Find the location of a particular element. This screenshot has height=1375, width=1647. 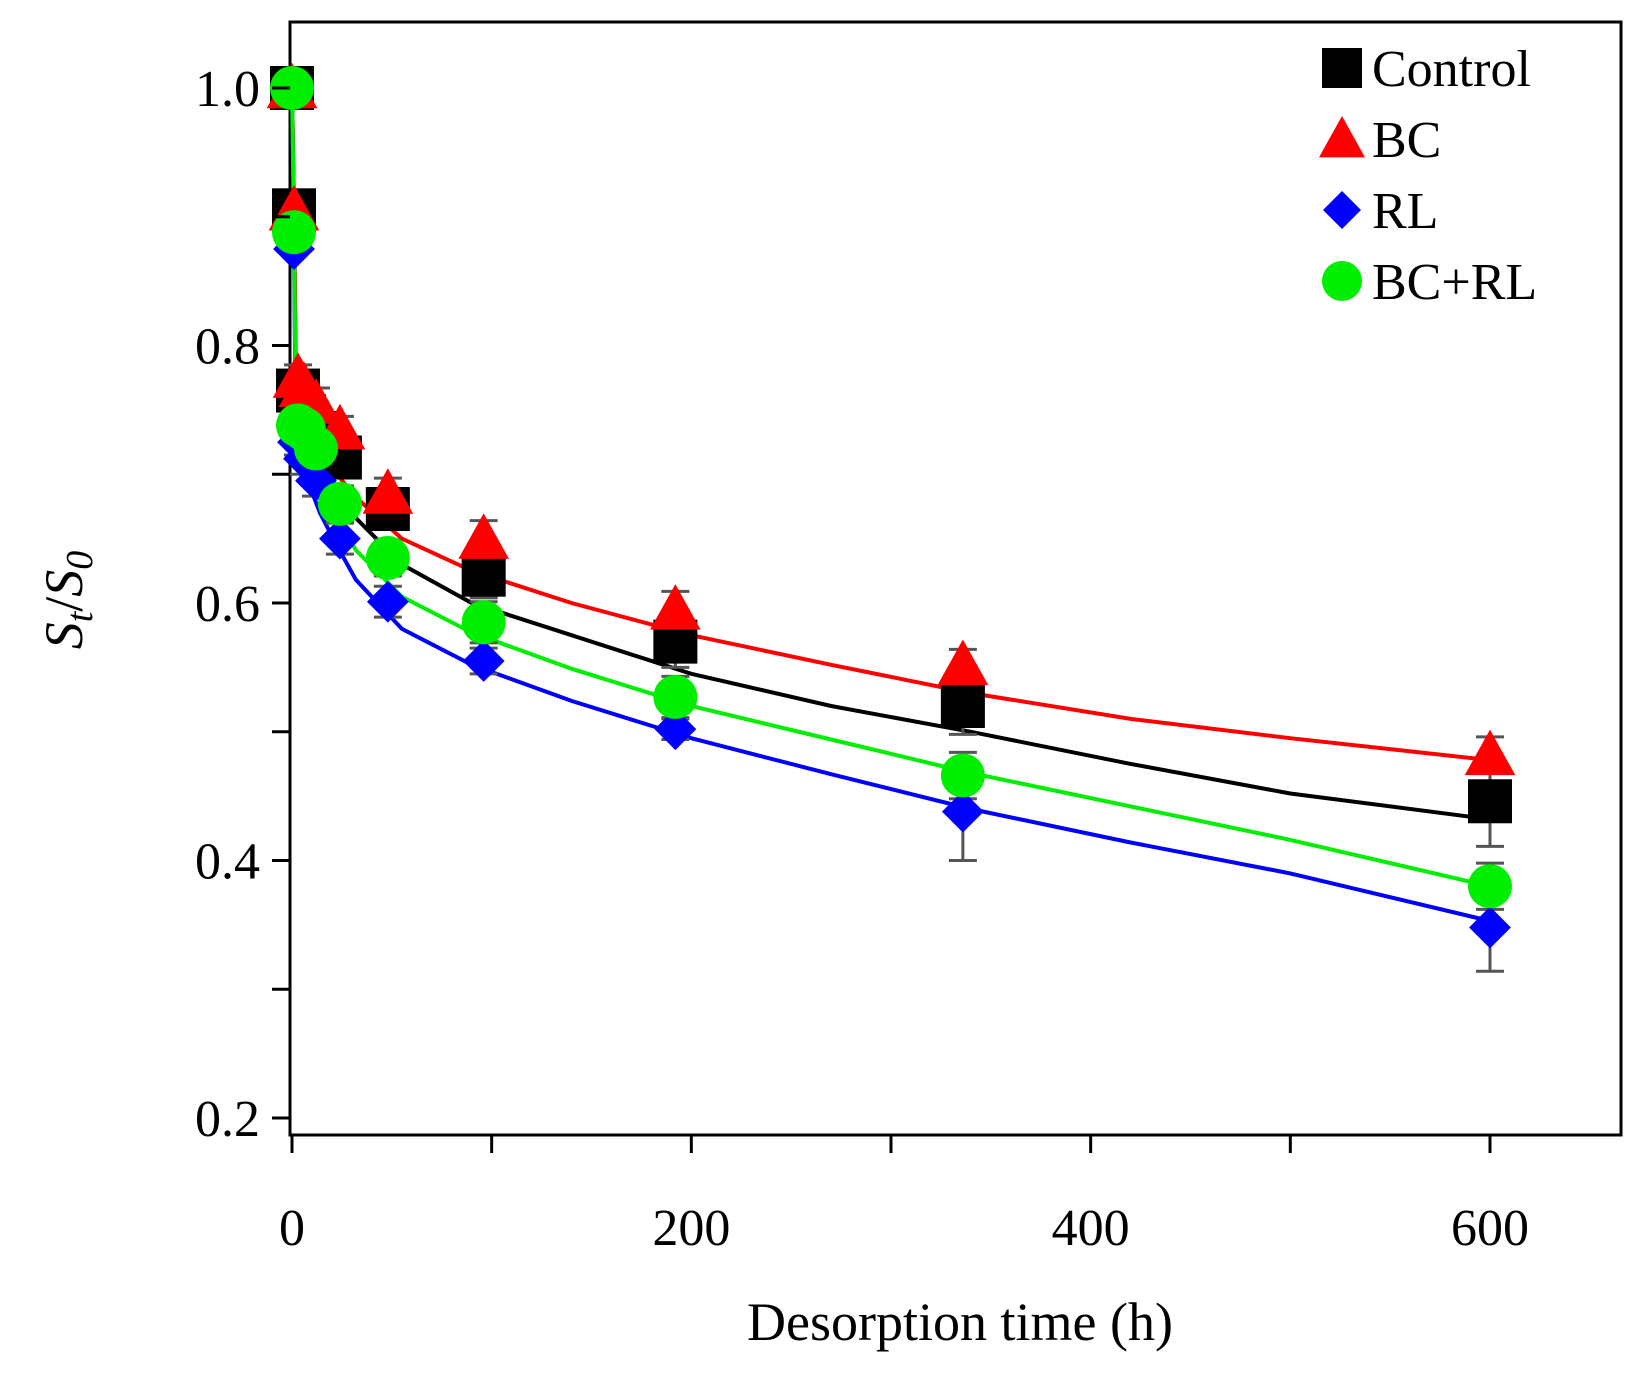

point-BC+RL-10 is located at coordinates (1490, 886).